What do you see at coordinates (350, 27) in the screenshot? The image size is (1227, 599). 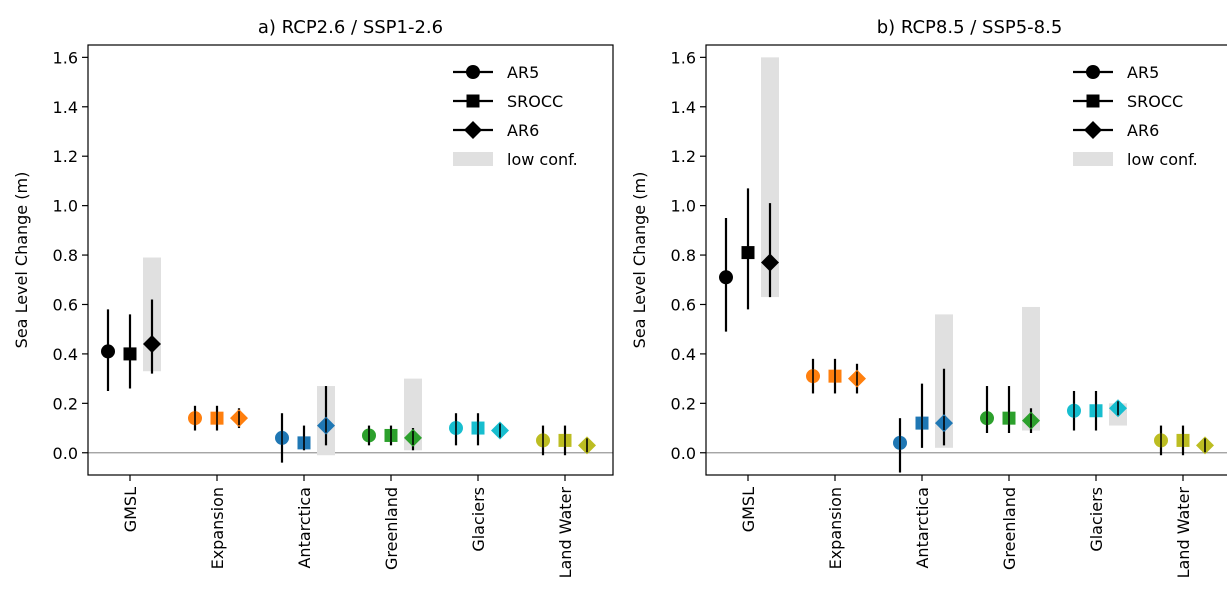 I see `chart-title: a) RCP2.6 / SSP1-2.6` at bounding box center [350, 27].